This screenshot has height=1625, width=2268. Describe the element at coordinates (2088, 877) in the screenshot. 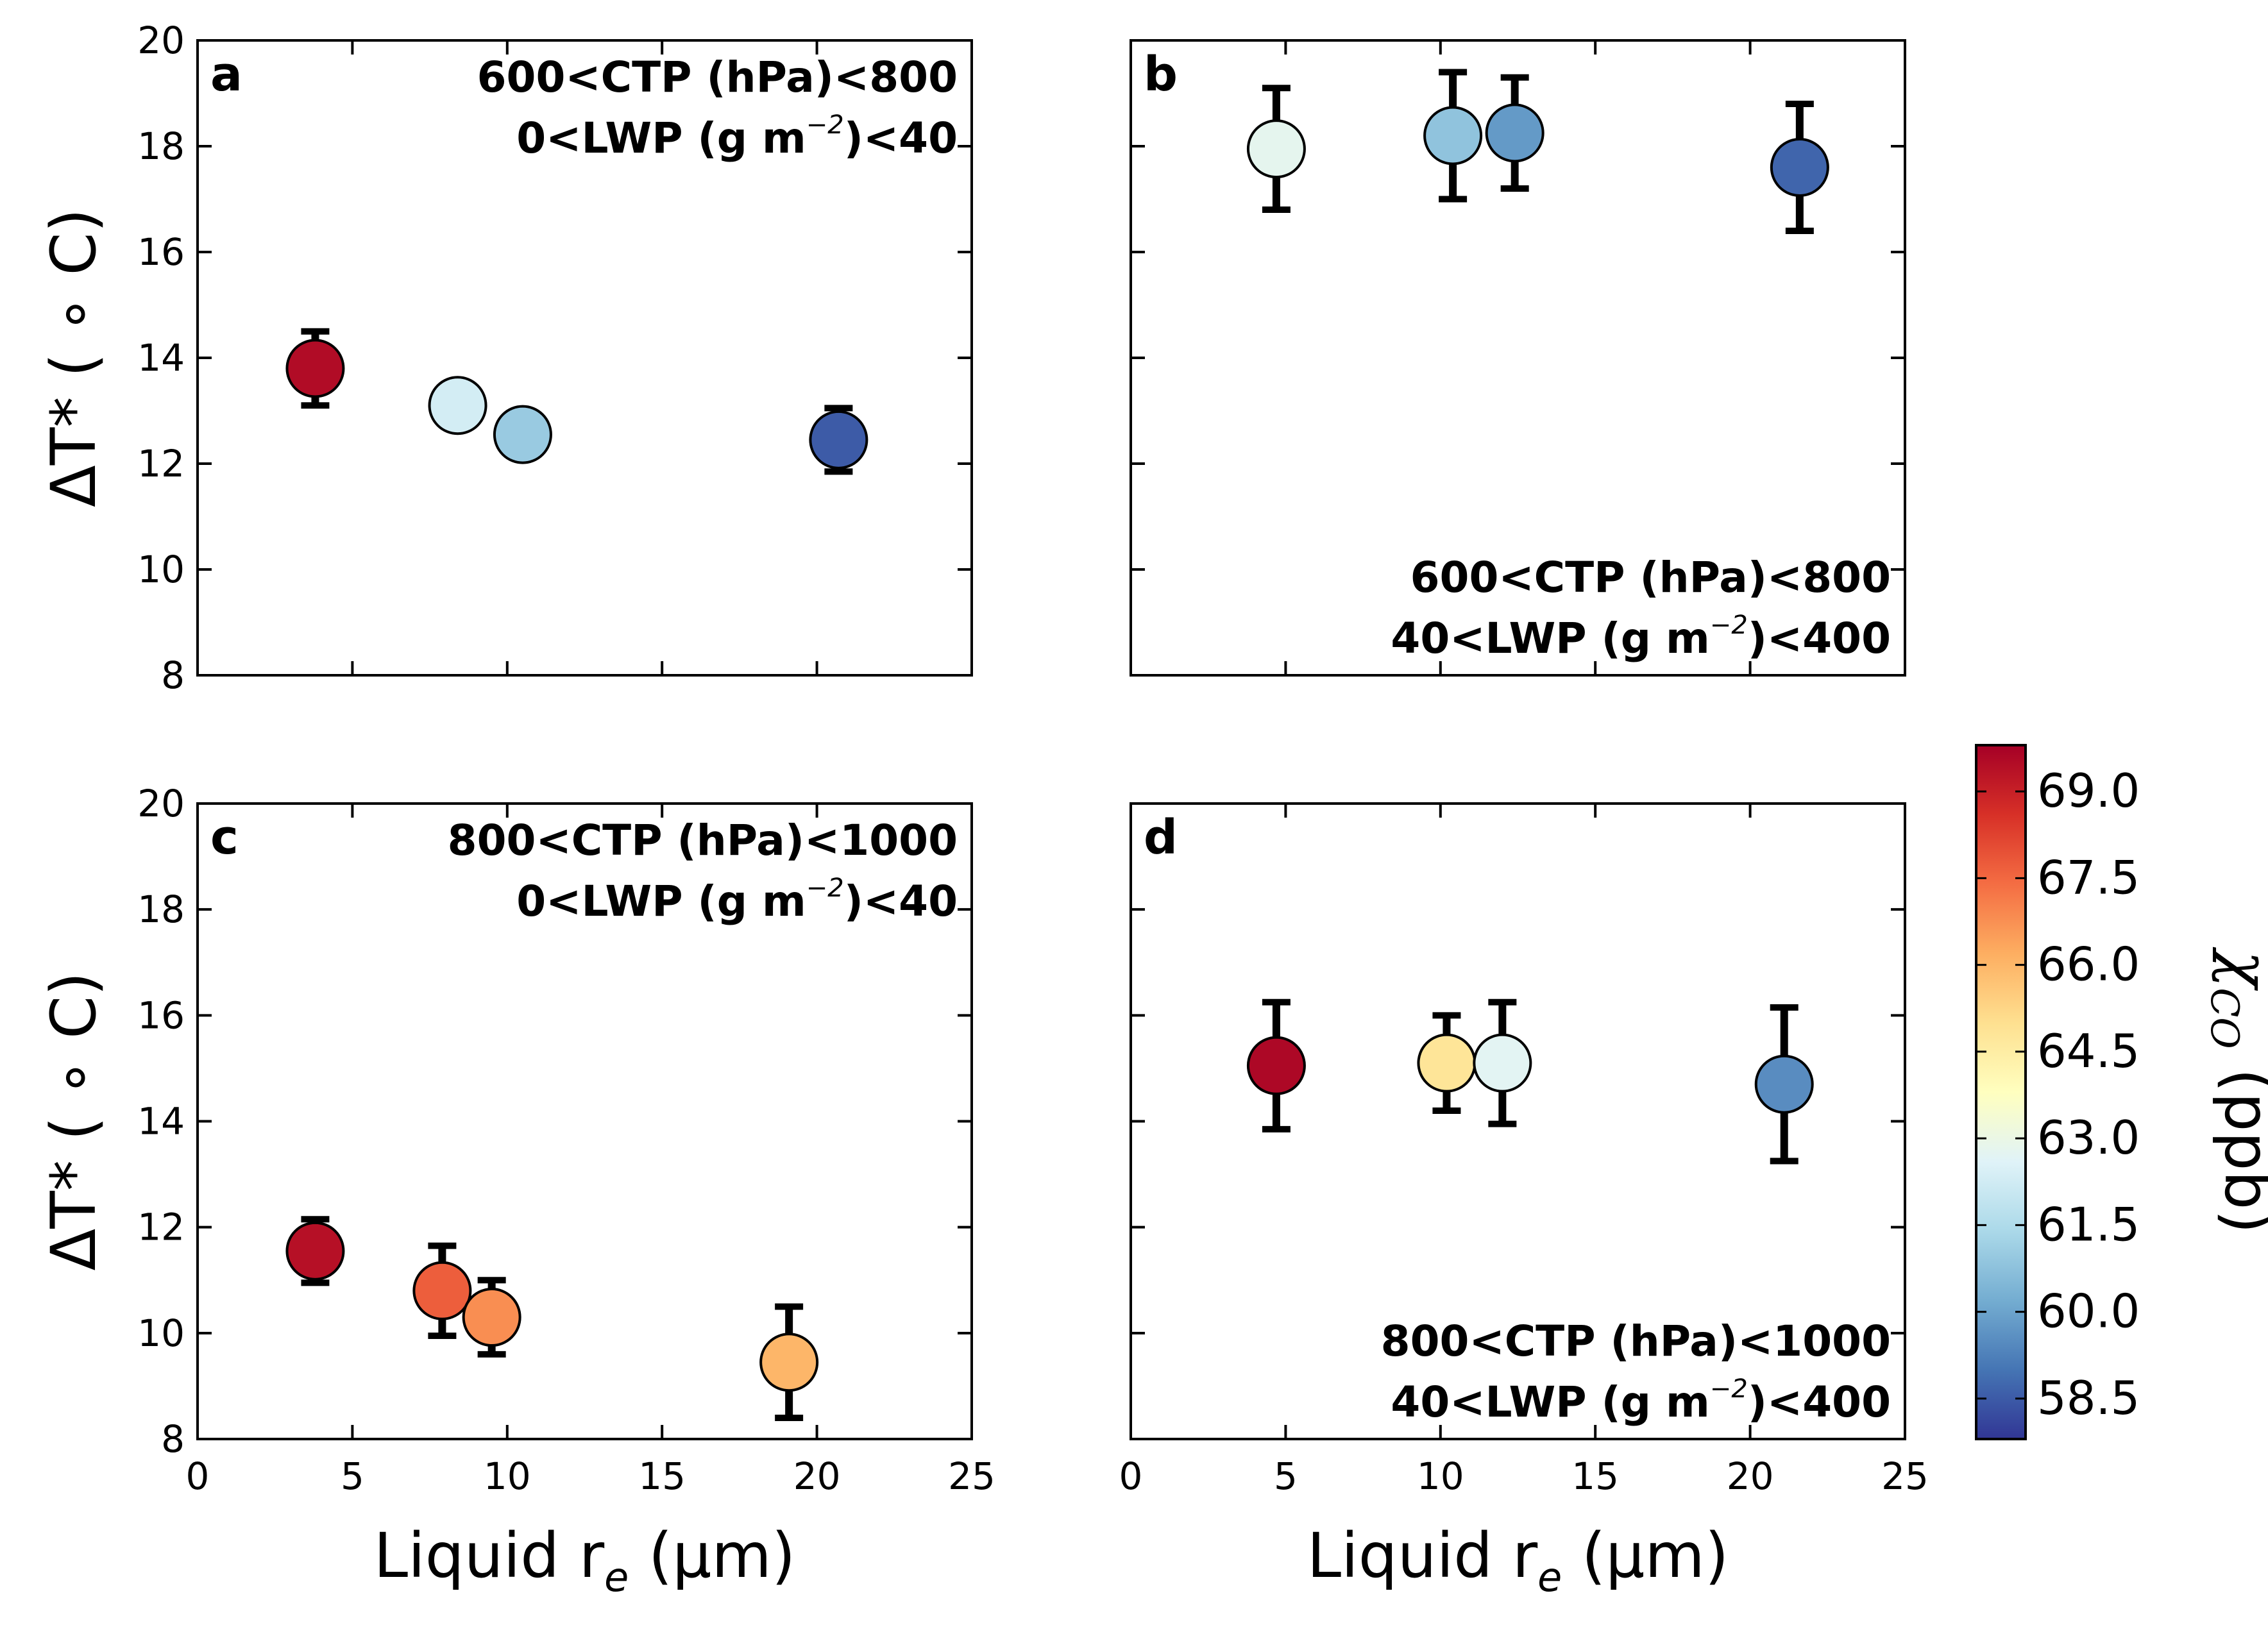

I see `colorbar-tick-label: 67.5` at that location.